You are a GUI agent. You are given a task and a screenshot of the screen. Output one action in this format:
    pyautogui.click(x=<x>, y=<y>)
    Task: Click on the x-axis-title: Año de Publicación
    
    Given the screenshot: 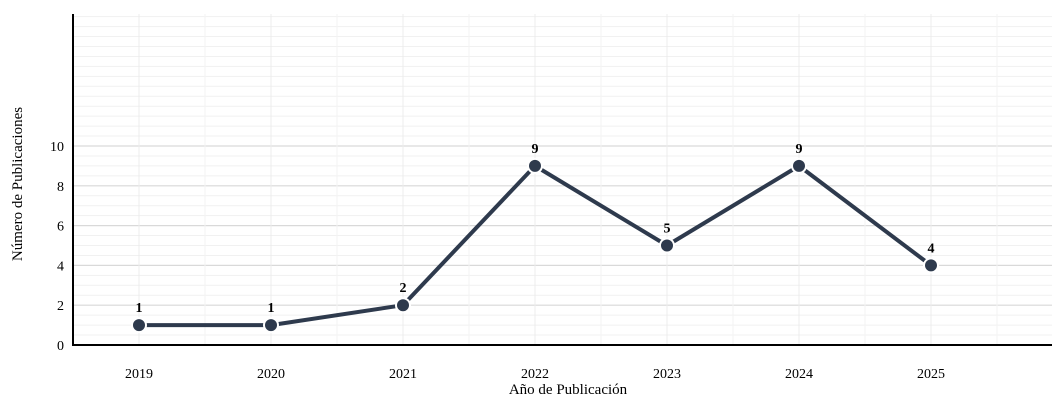 What is the action you would take?
    pyautogui.click(x=568, y=389)
    